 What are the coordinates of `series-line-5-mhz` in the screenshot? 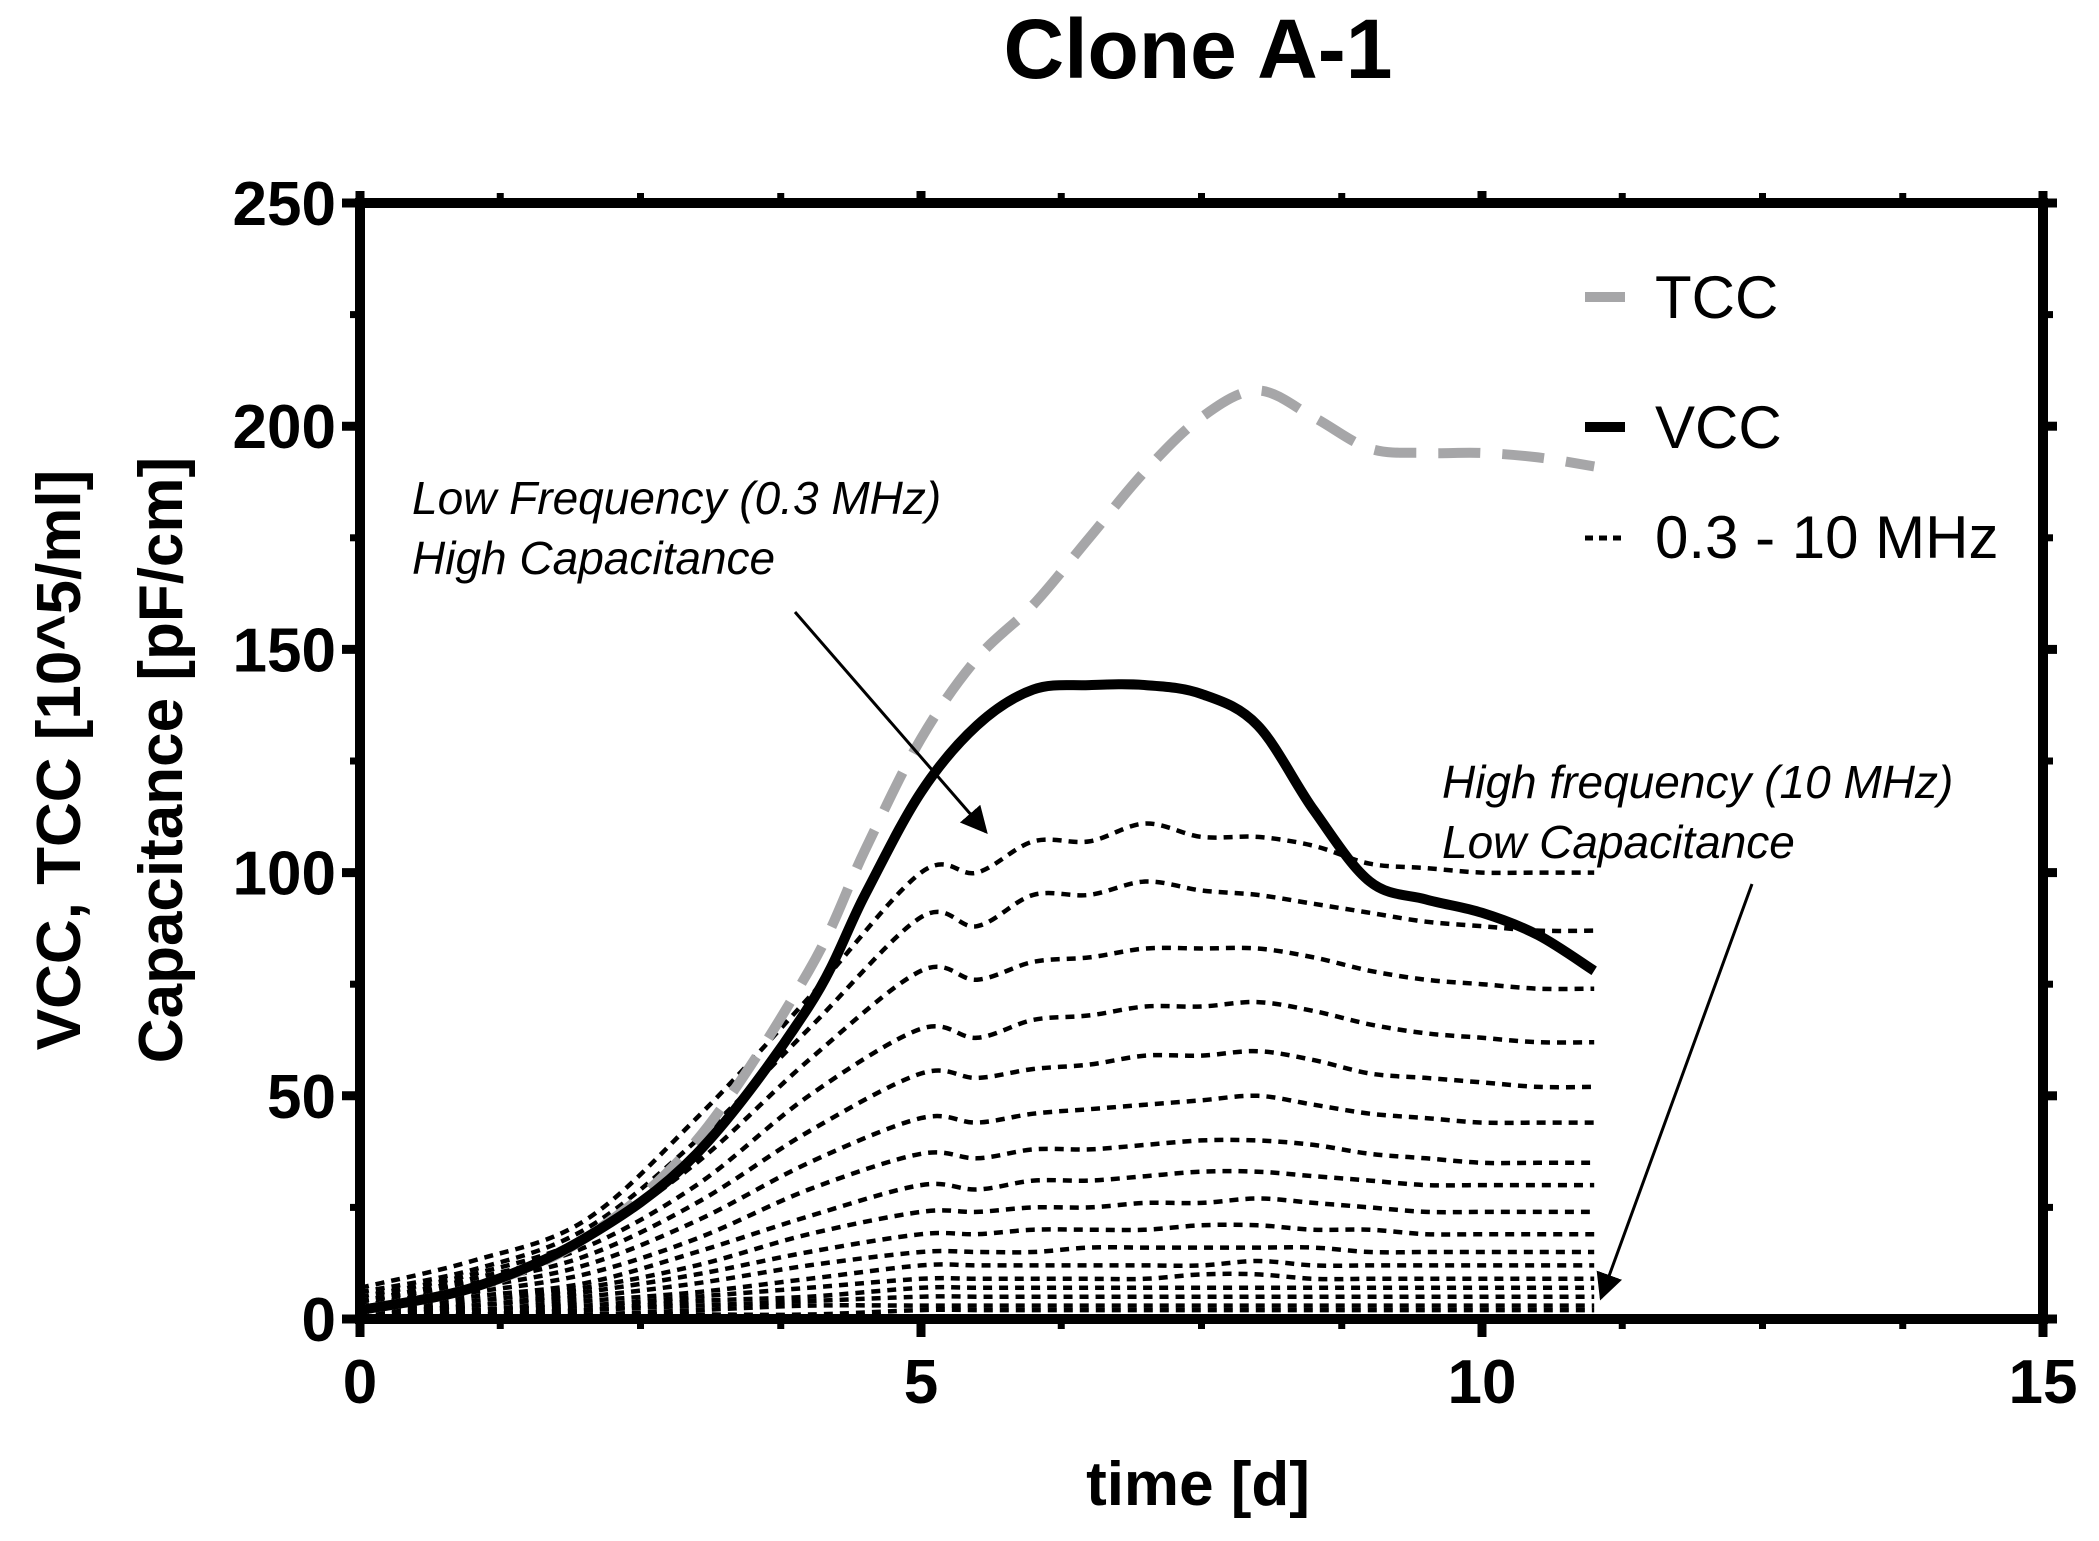 It's located at (977, 1287).